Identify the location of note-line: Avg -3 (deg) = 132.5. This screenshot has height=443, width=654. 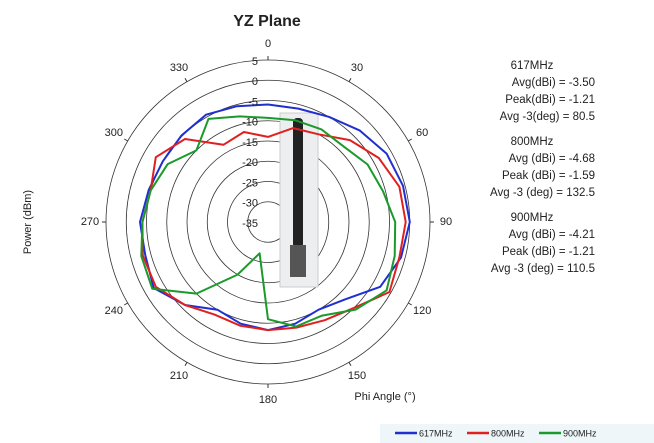
(542, 193).